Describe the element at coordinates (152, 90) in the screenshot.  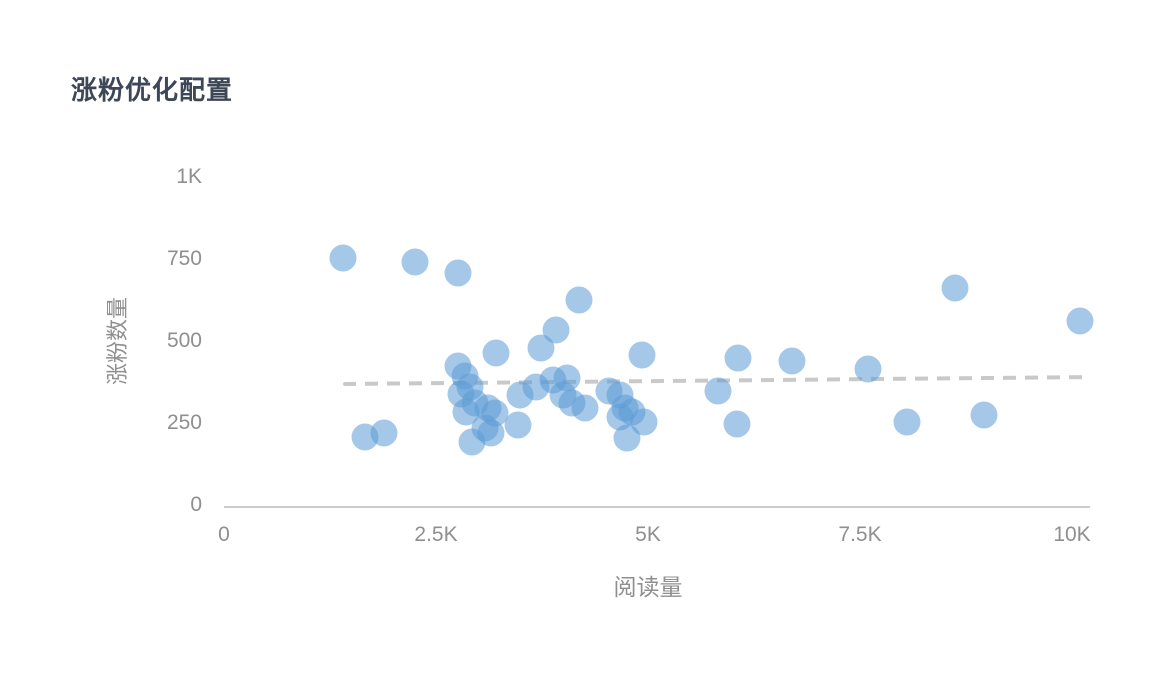
I see `chart-title: 涨粉优化配置` at that location.